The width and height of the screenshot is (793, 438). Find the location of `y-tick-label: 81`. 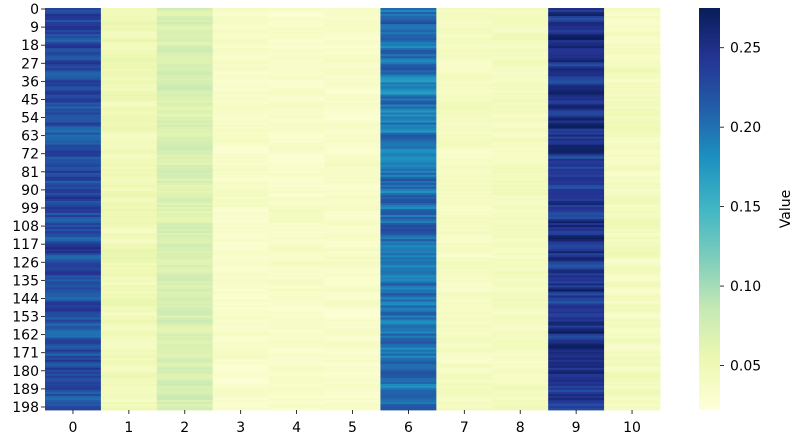

y-tick-label: 81 is located at coordinates (30, 173).